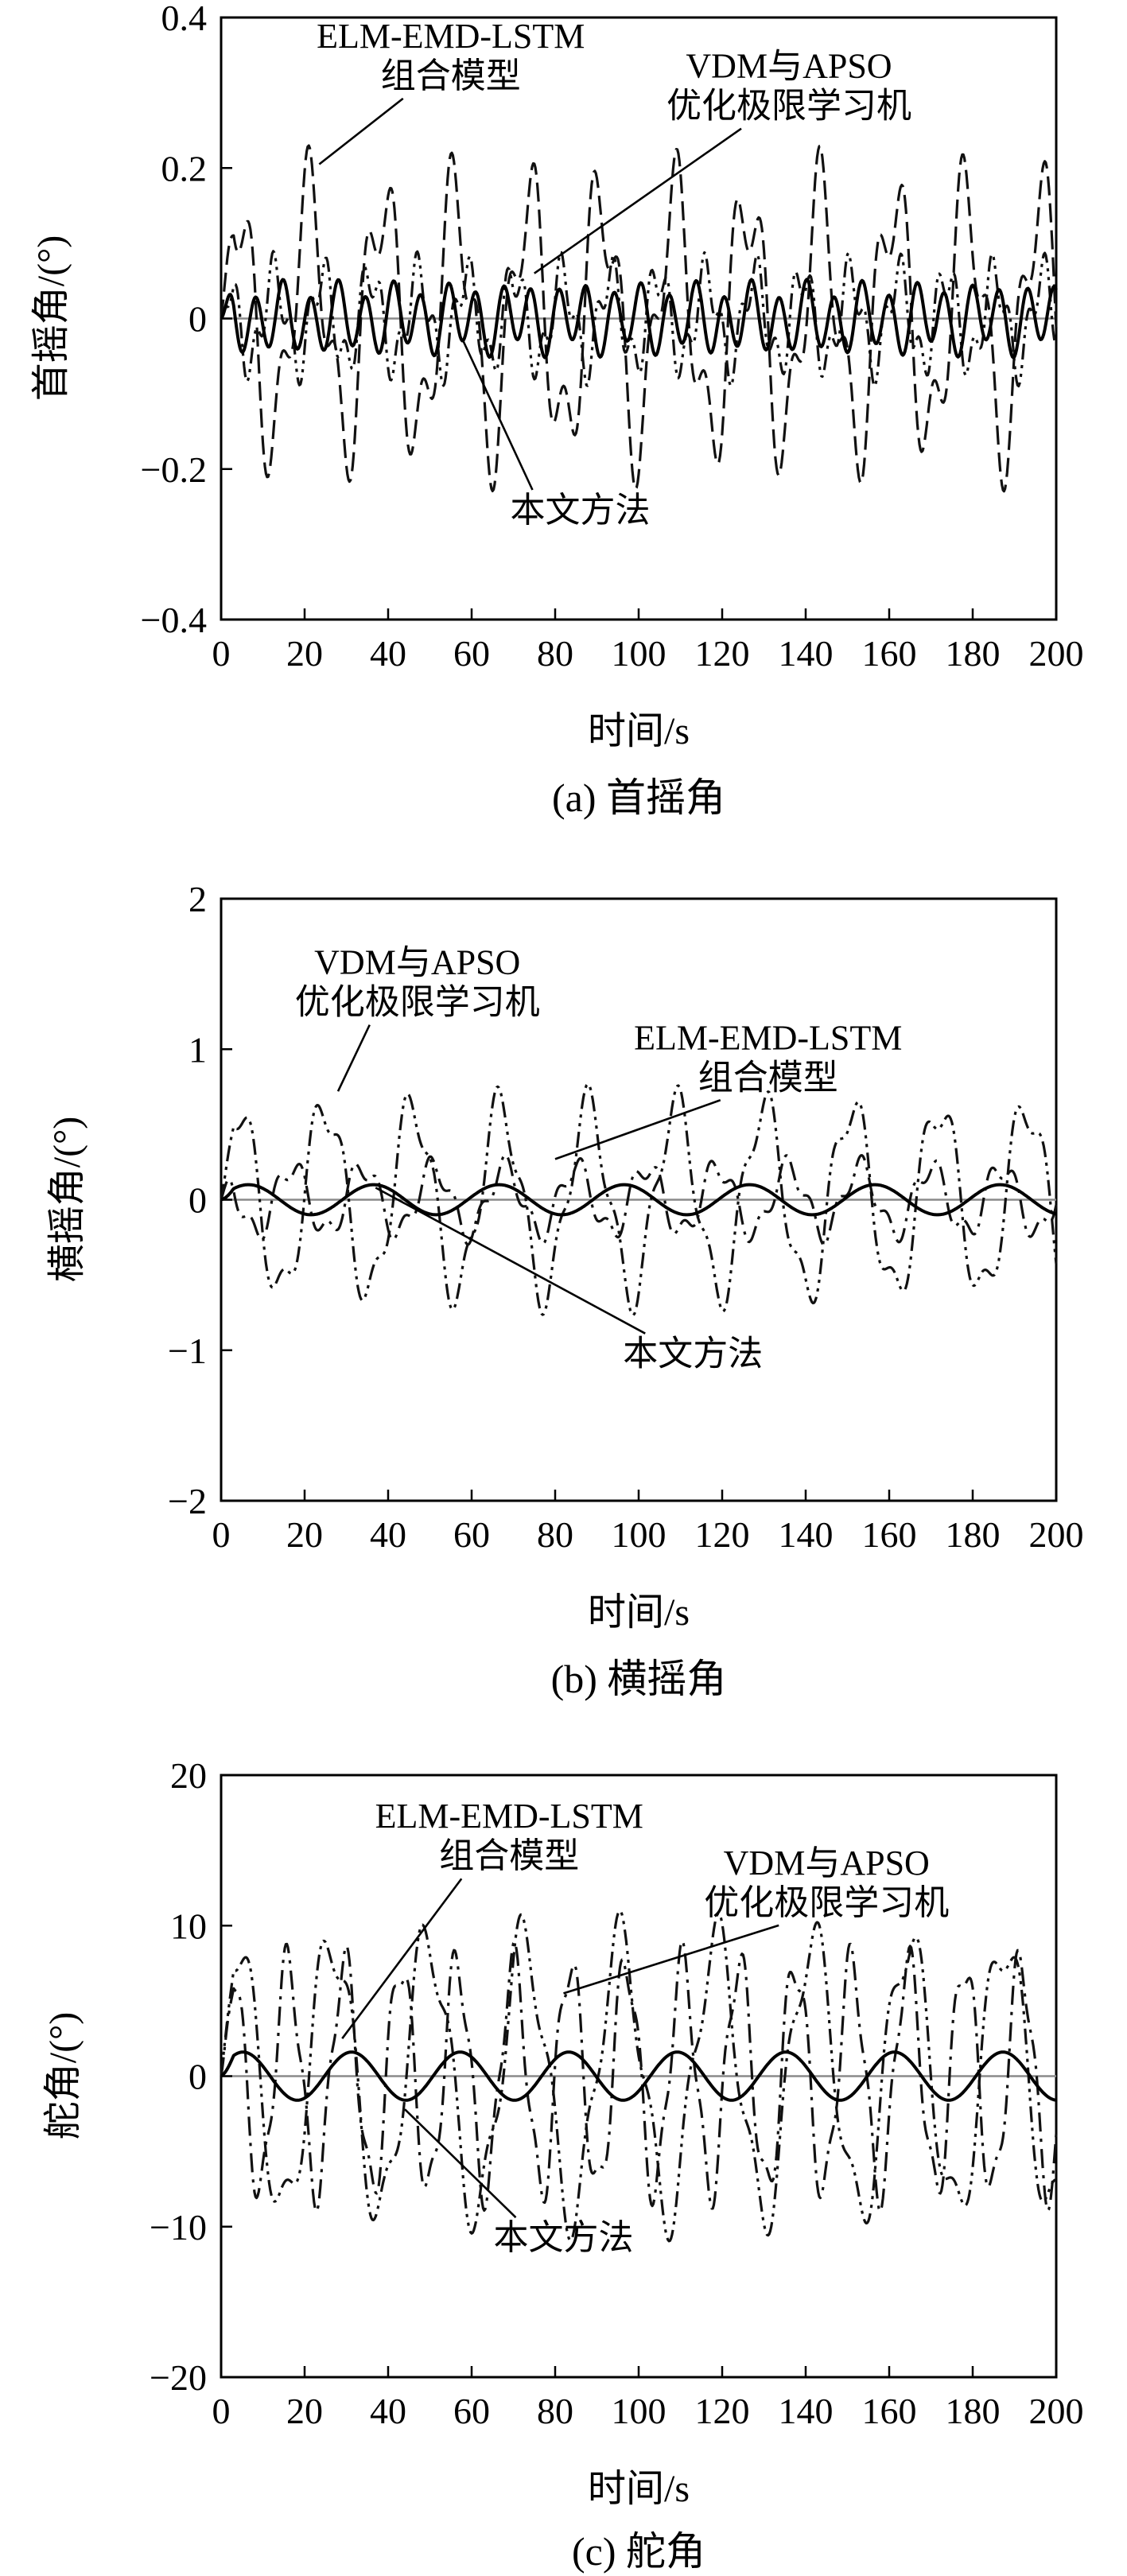  What do you see at coordinates (304, 2411) in the screenshot?
I see `rudder-x-tick-label: 20` at bounding box center [304, 2411].